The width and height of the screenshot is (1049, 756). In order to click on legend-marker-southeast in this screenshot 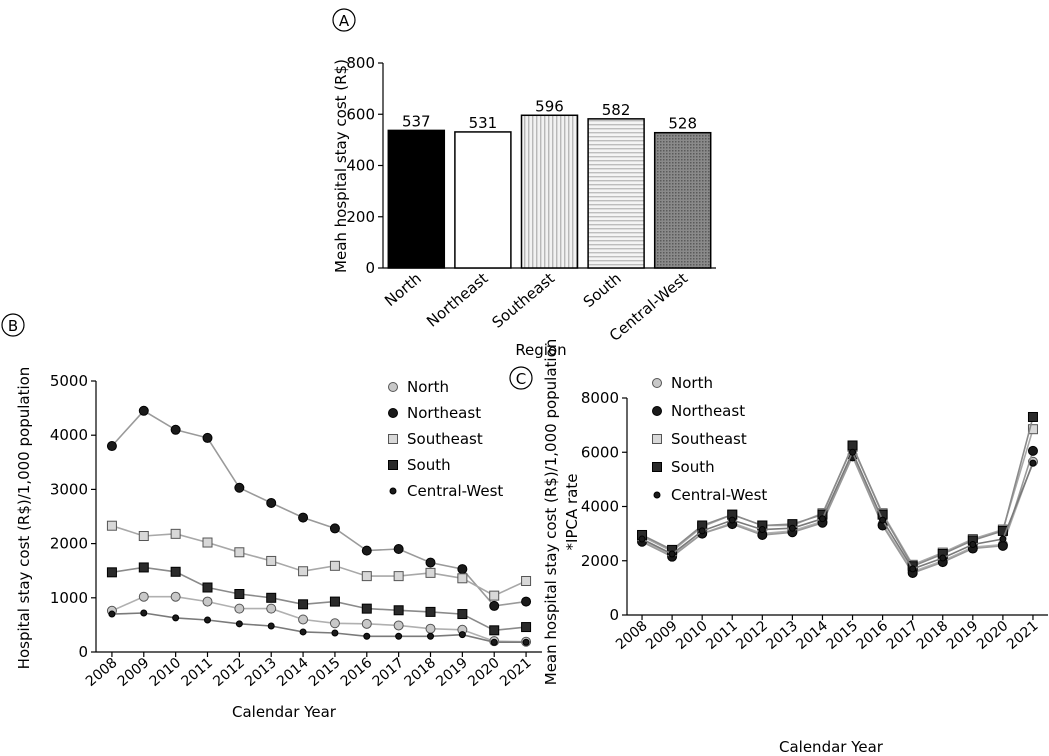, I will do `click(393, 439)`.